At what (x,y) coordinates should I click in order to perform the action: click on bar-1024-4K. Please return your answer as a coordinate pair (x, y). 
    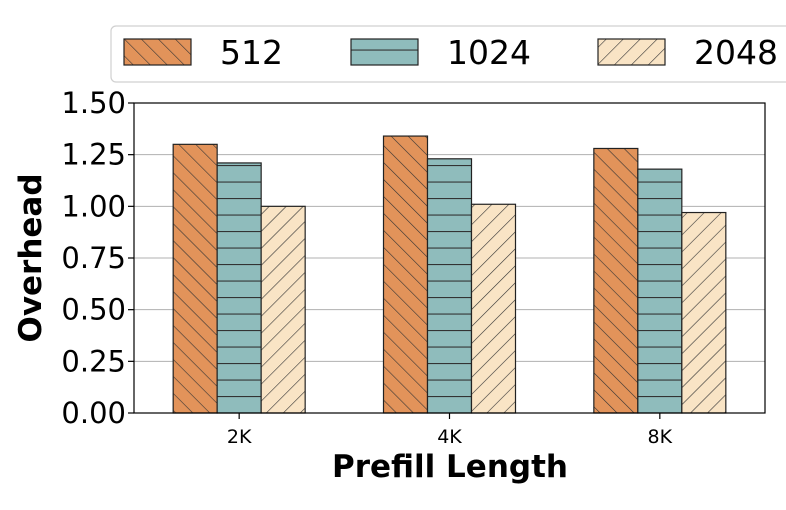
    Looking at the image, I should click on (449, 286).